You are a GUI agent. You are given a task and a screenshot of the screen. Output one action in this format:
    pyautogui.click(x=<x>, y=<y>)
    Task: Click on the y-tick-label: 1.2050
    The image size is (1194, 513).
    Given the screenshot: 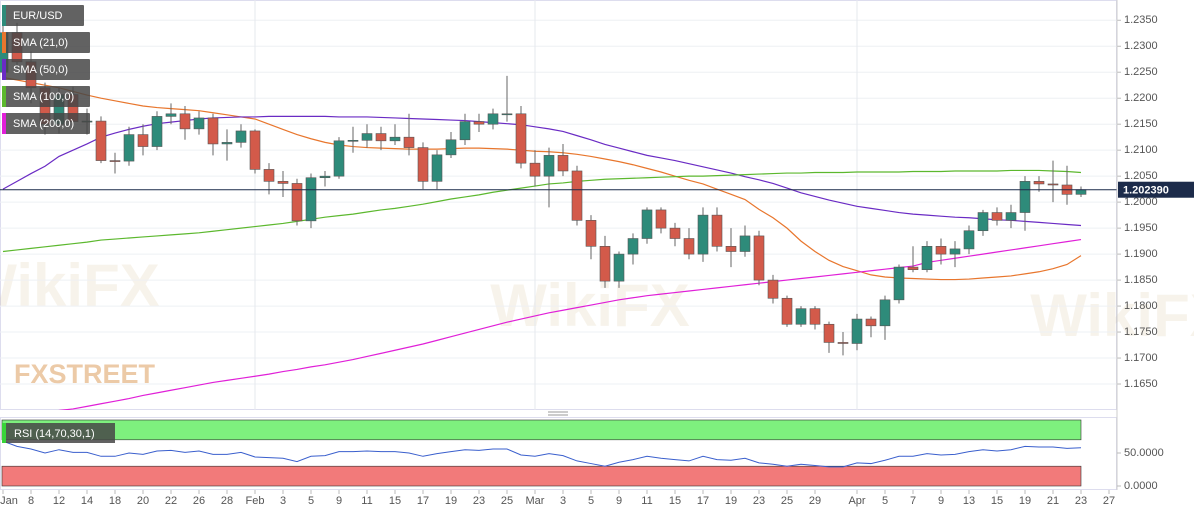 What is the action you would take?
    pyautogui.click(x=1141, y=176)
    